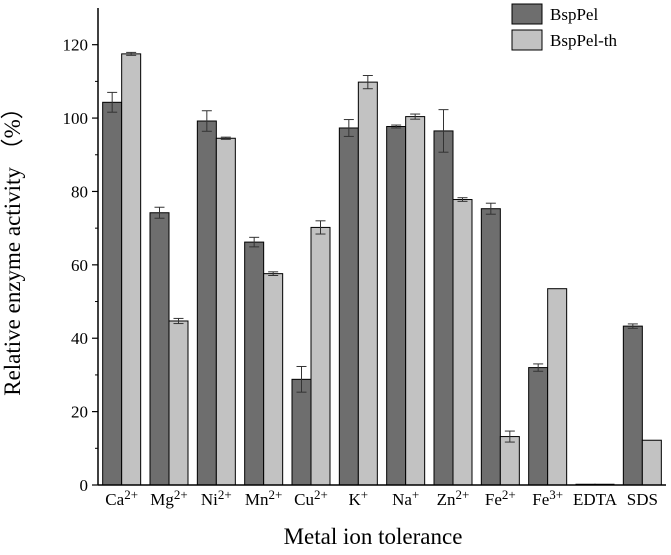 Image resolution: width=671 pixels, height=555 pixels. Describe the element at coordinates (359, 498) in the screenshot. I see `x-tick-label-5: K+` at that location.